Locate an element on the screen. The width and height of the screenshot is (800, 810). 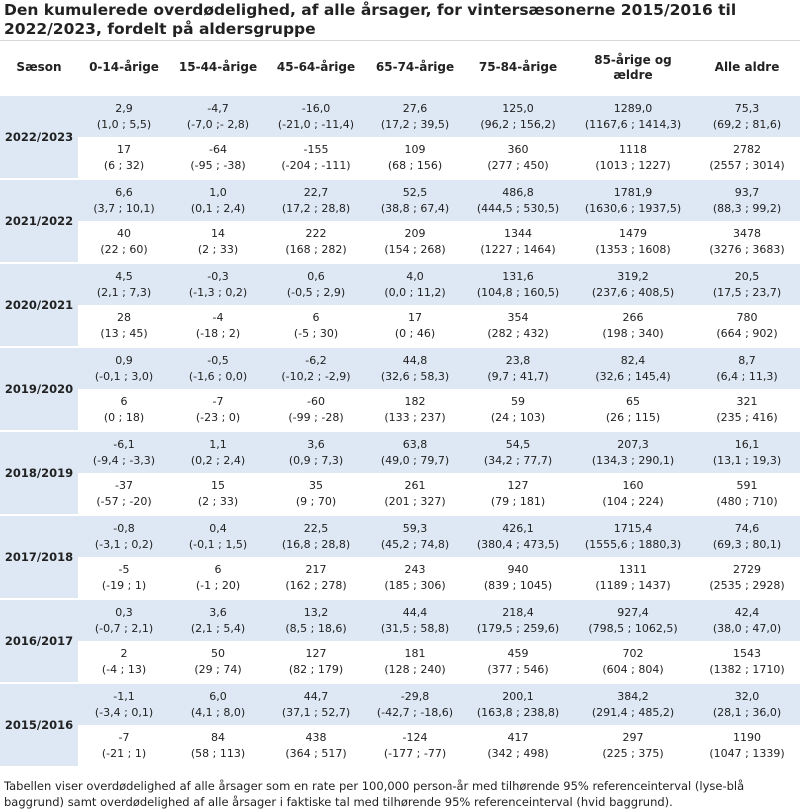
cell-value: 459 is located at coordinates (518, 653).